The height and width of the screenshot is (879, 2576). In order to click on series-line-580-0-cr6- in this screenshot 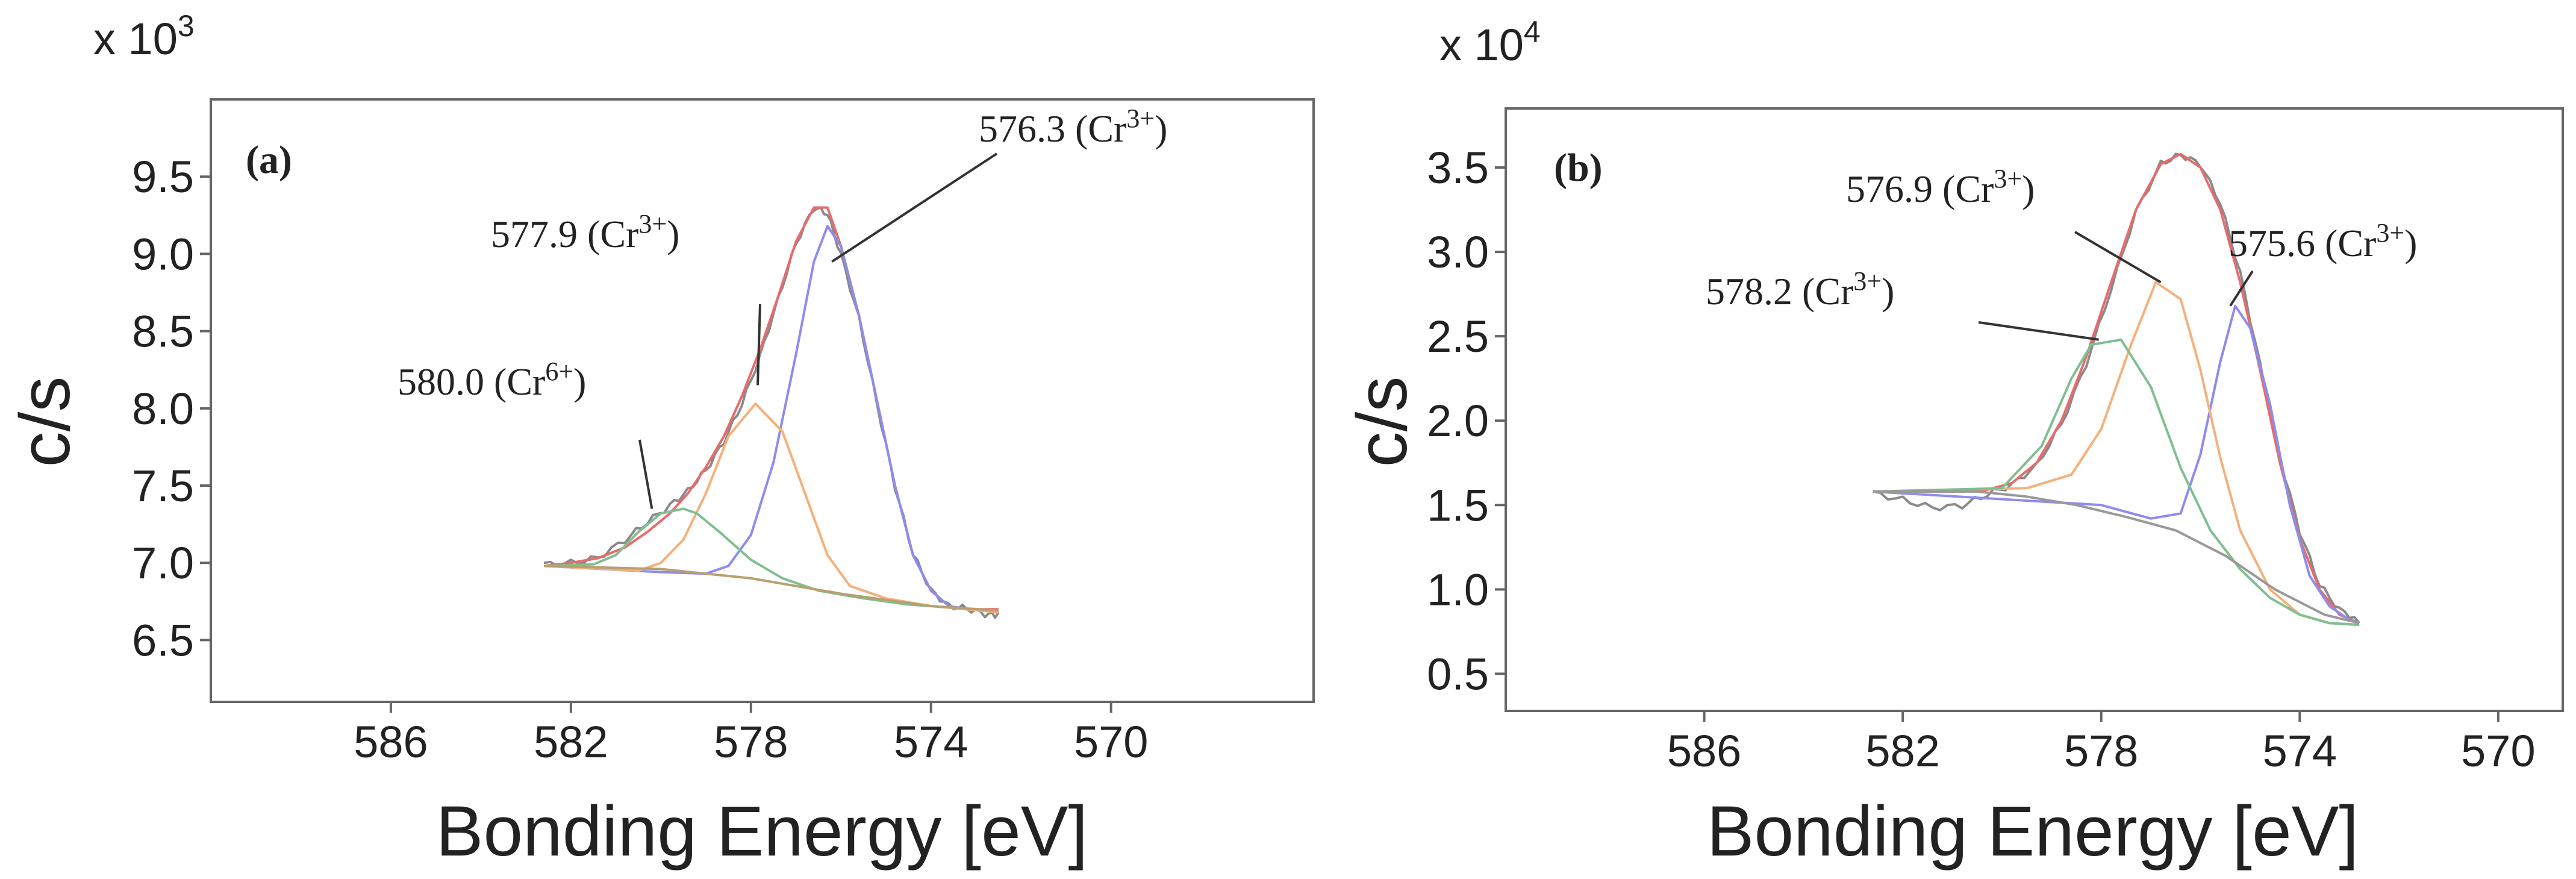, I will do `click(771, 559)`.